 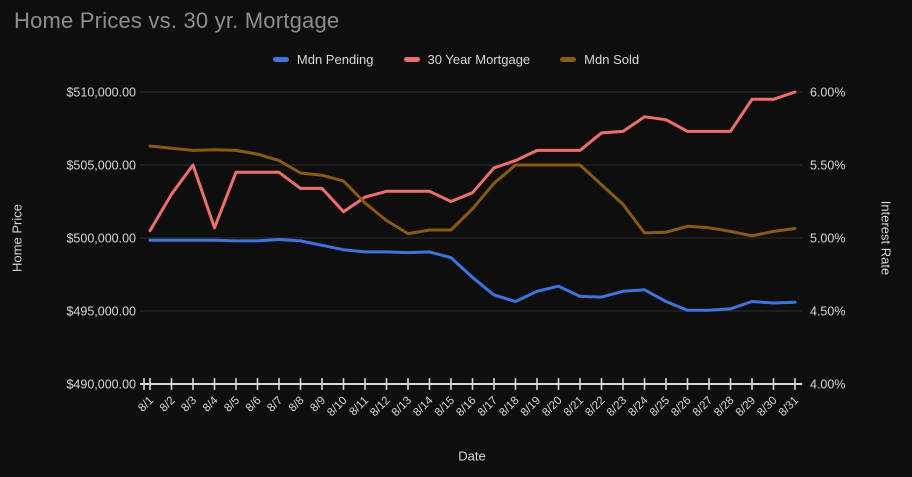 I want to click on series-line-mdn-pending, so click(x=472, y=275).